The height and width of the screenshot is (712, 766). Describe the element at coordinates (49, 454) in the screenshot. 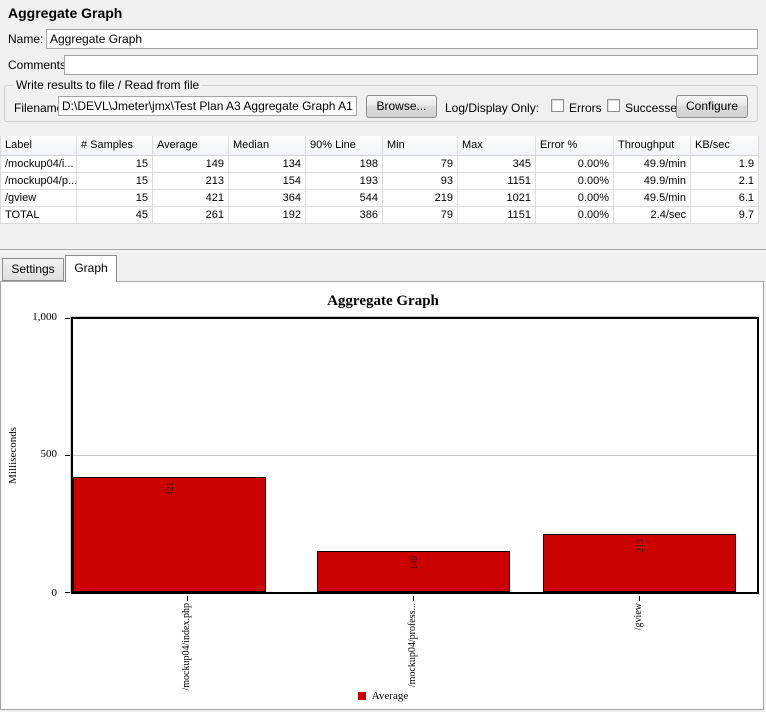

I see `y-tick-label-500: 500` at that location.